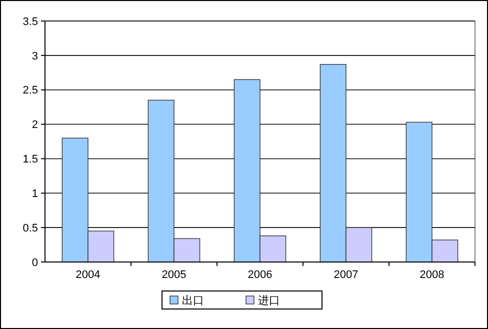 The width and height of the screenshot is (488, 329). Describe the element at coordinates (30, 160) in the screenshot. I see `y-tick-label: 1.5` at that location.